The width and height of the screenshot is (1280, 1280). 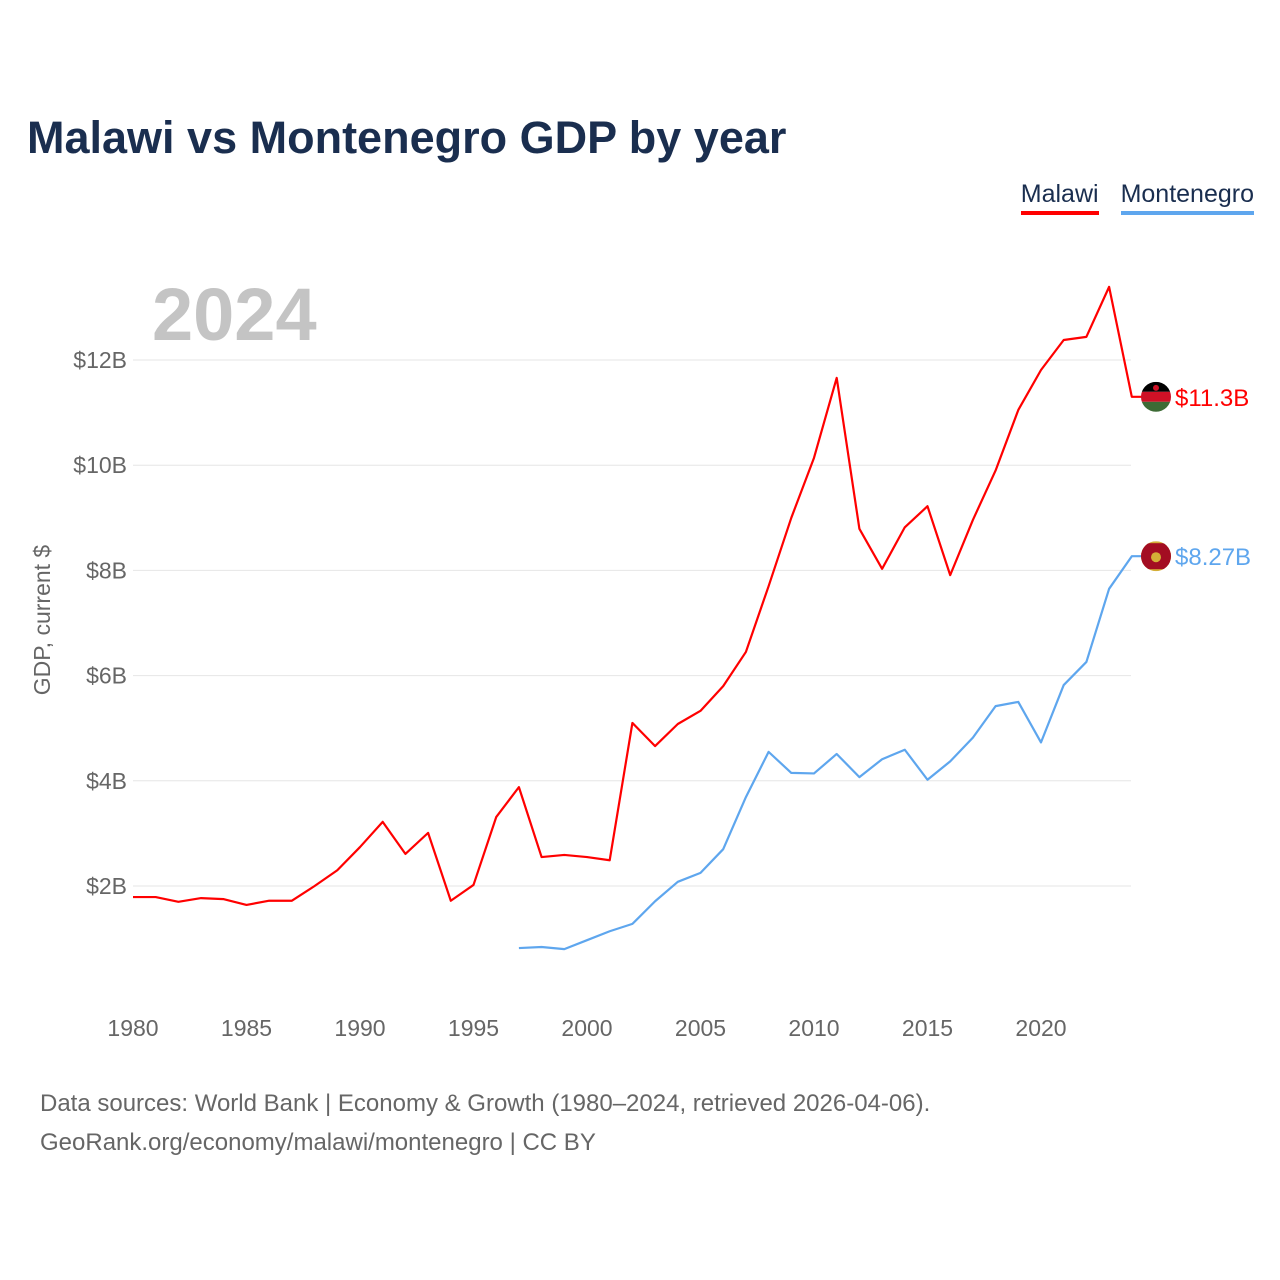 What do you see at coordinates (106, 570) in the screenshot?
I see `y-tick-label: $8B` at bounding box center [106, 570].